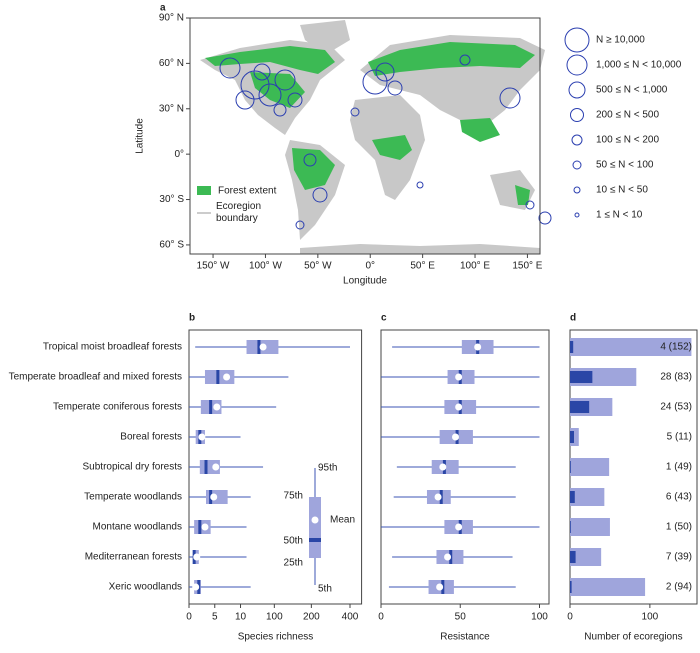  What do you see at coordinates (573, 318) in the screenshot?
I see `panel-label: d` at bounding box center [573, 318].